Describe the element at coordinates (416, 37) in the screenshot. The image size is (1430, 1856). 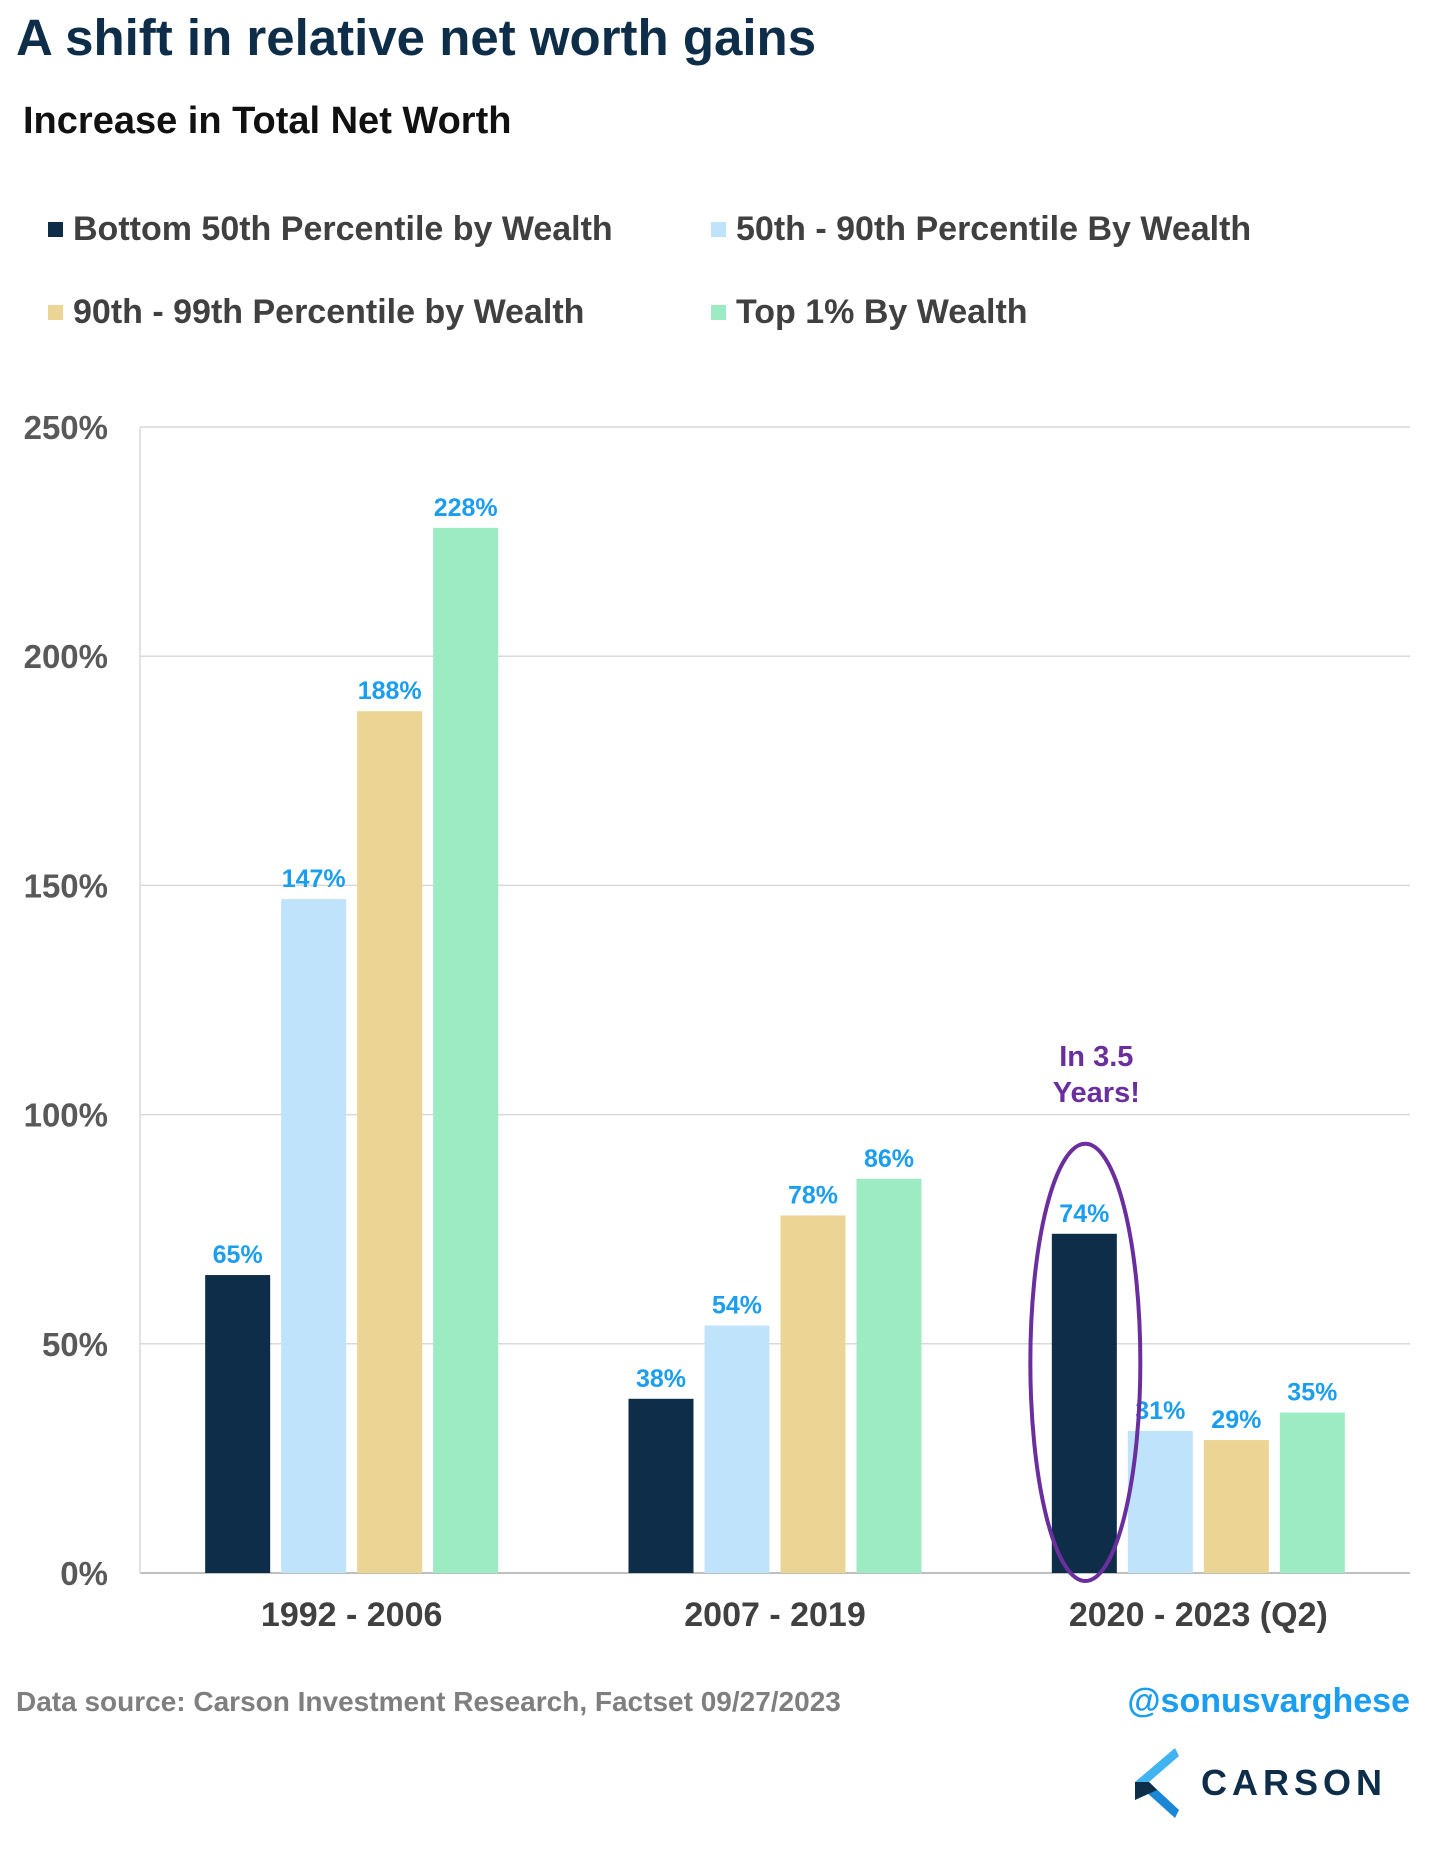
I see `chart-title: A shift in relative net worth gains` at that location.